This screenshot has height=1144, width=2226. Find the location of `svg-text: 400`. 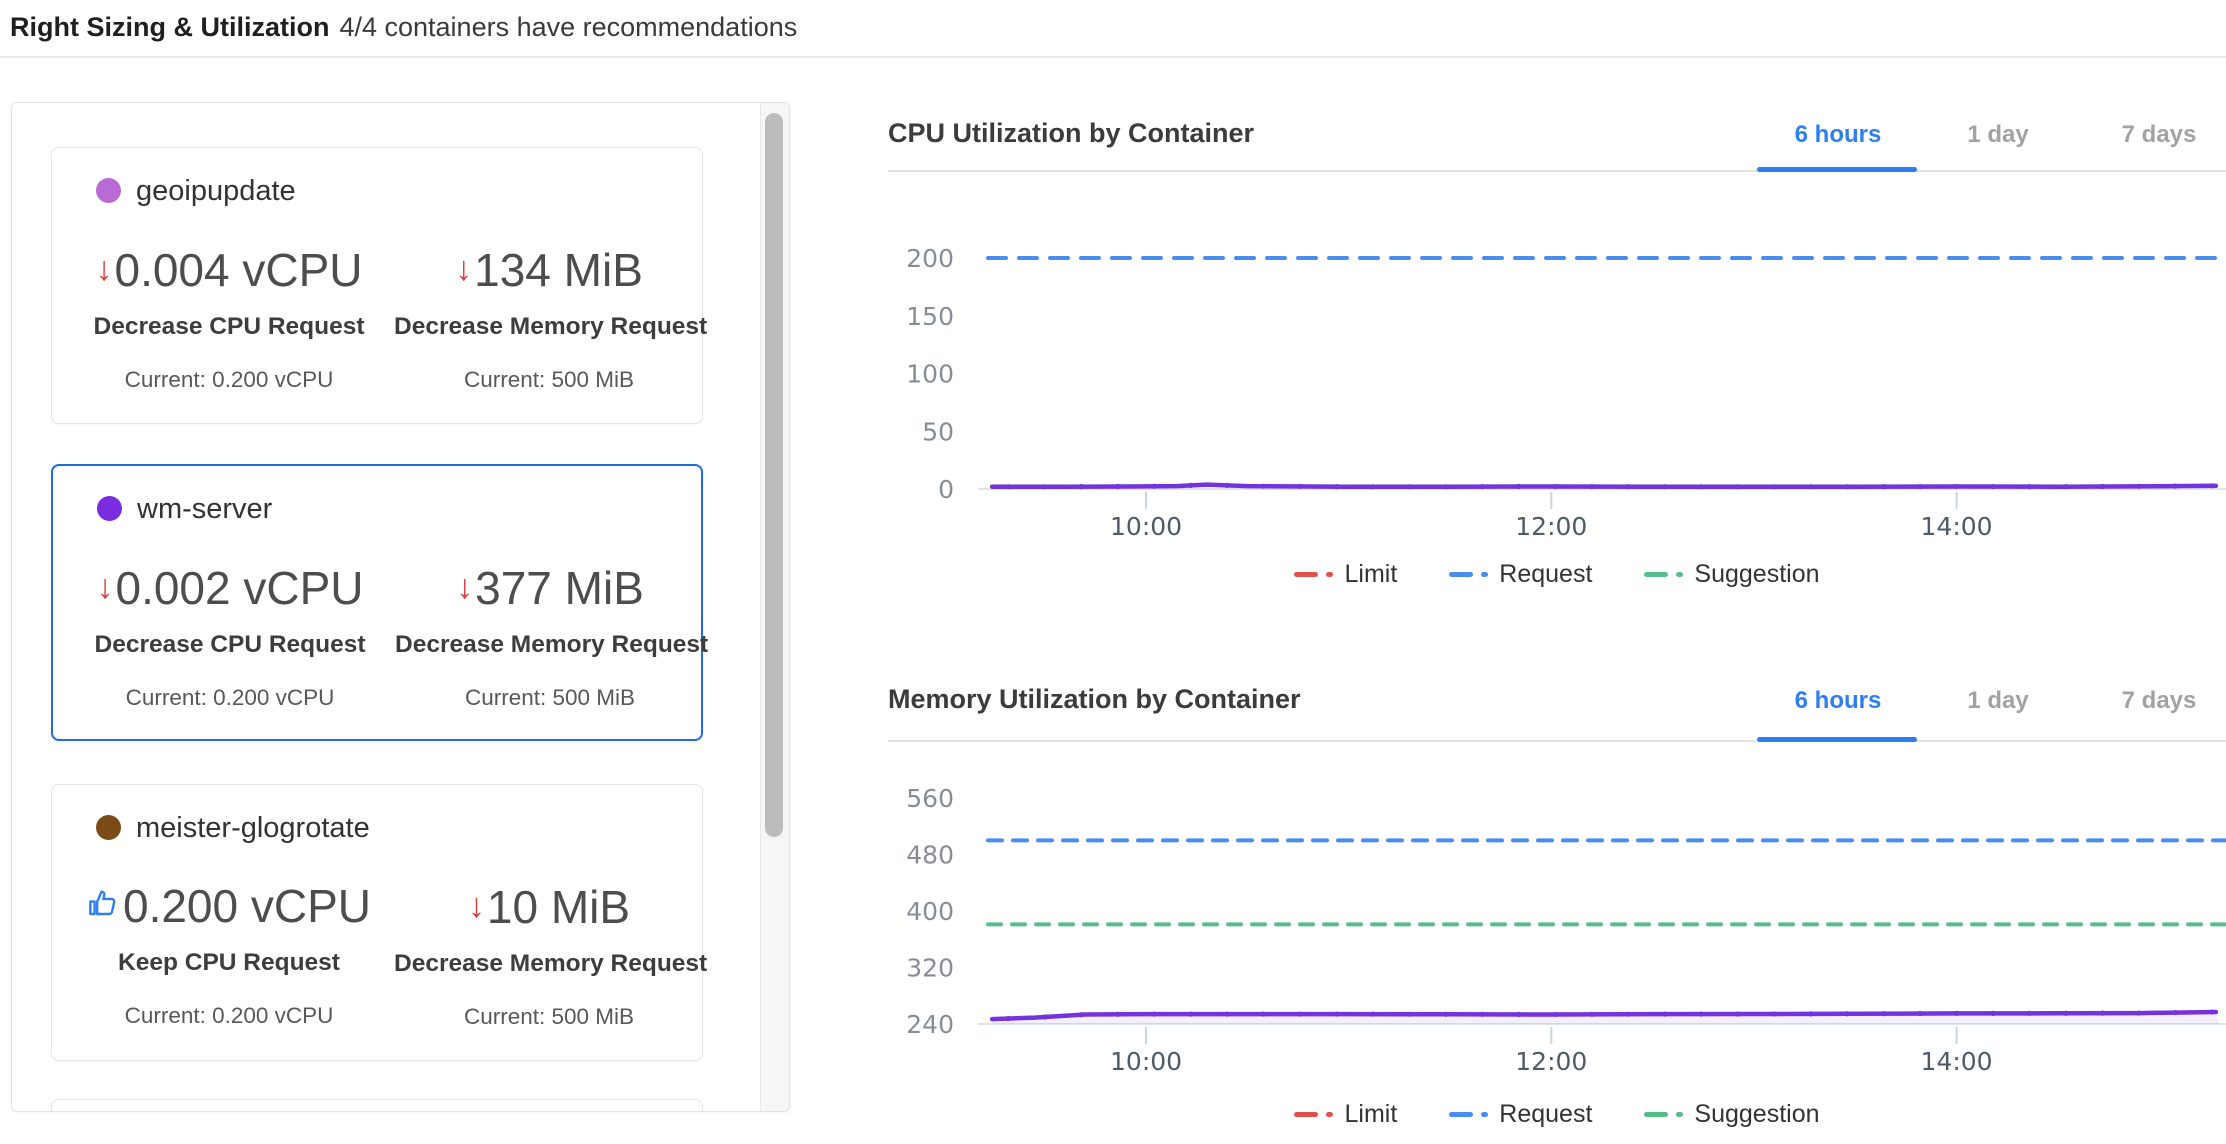

svg-text: 400 is located at coordinates (930, 911).